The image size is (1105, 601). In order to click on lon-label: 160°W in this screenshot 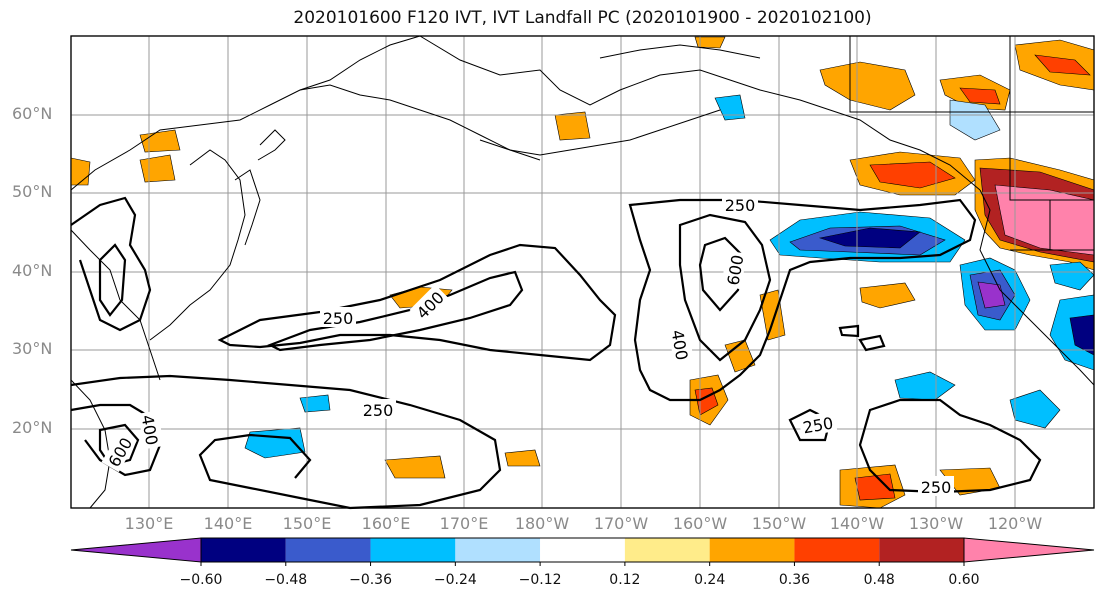, I will do `click(700, 523)`.